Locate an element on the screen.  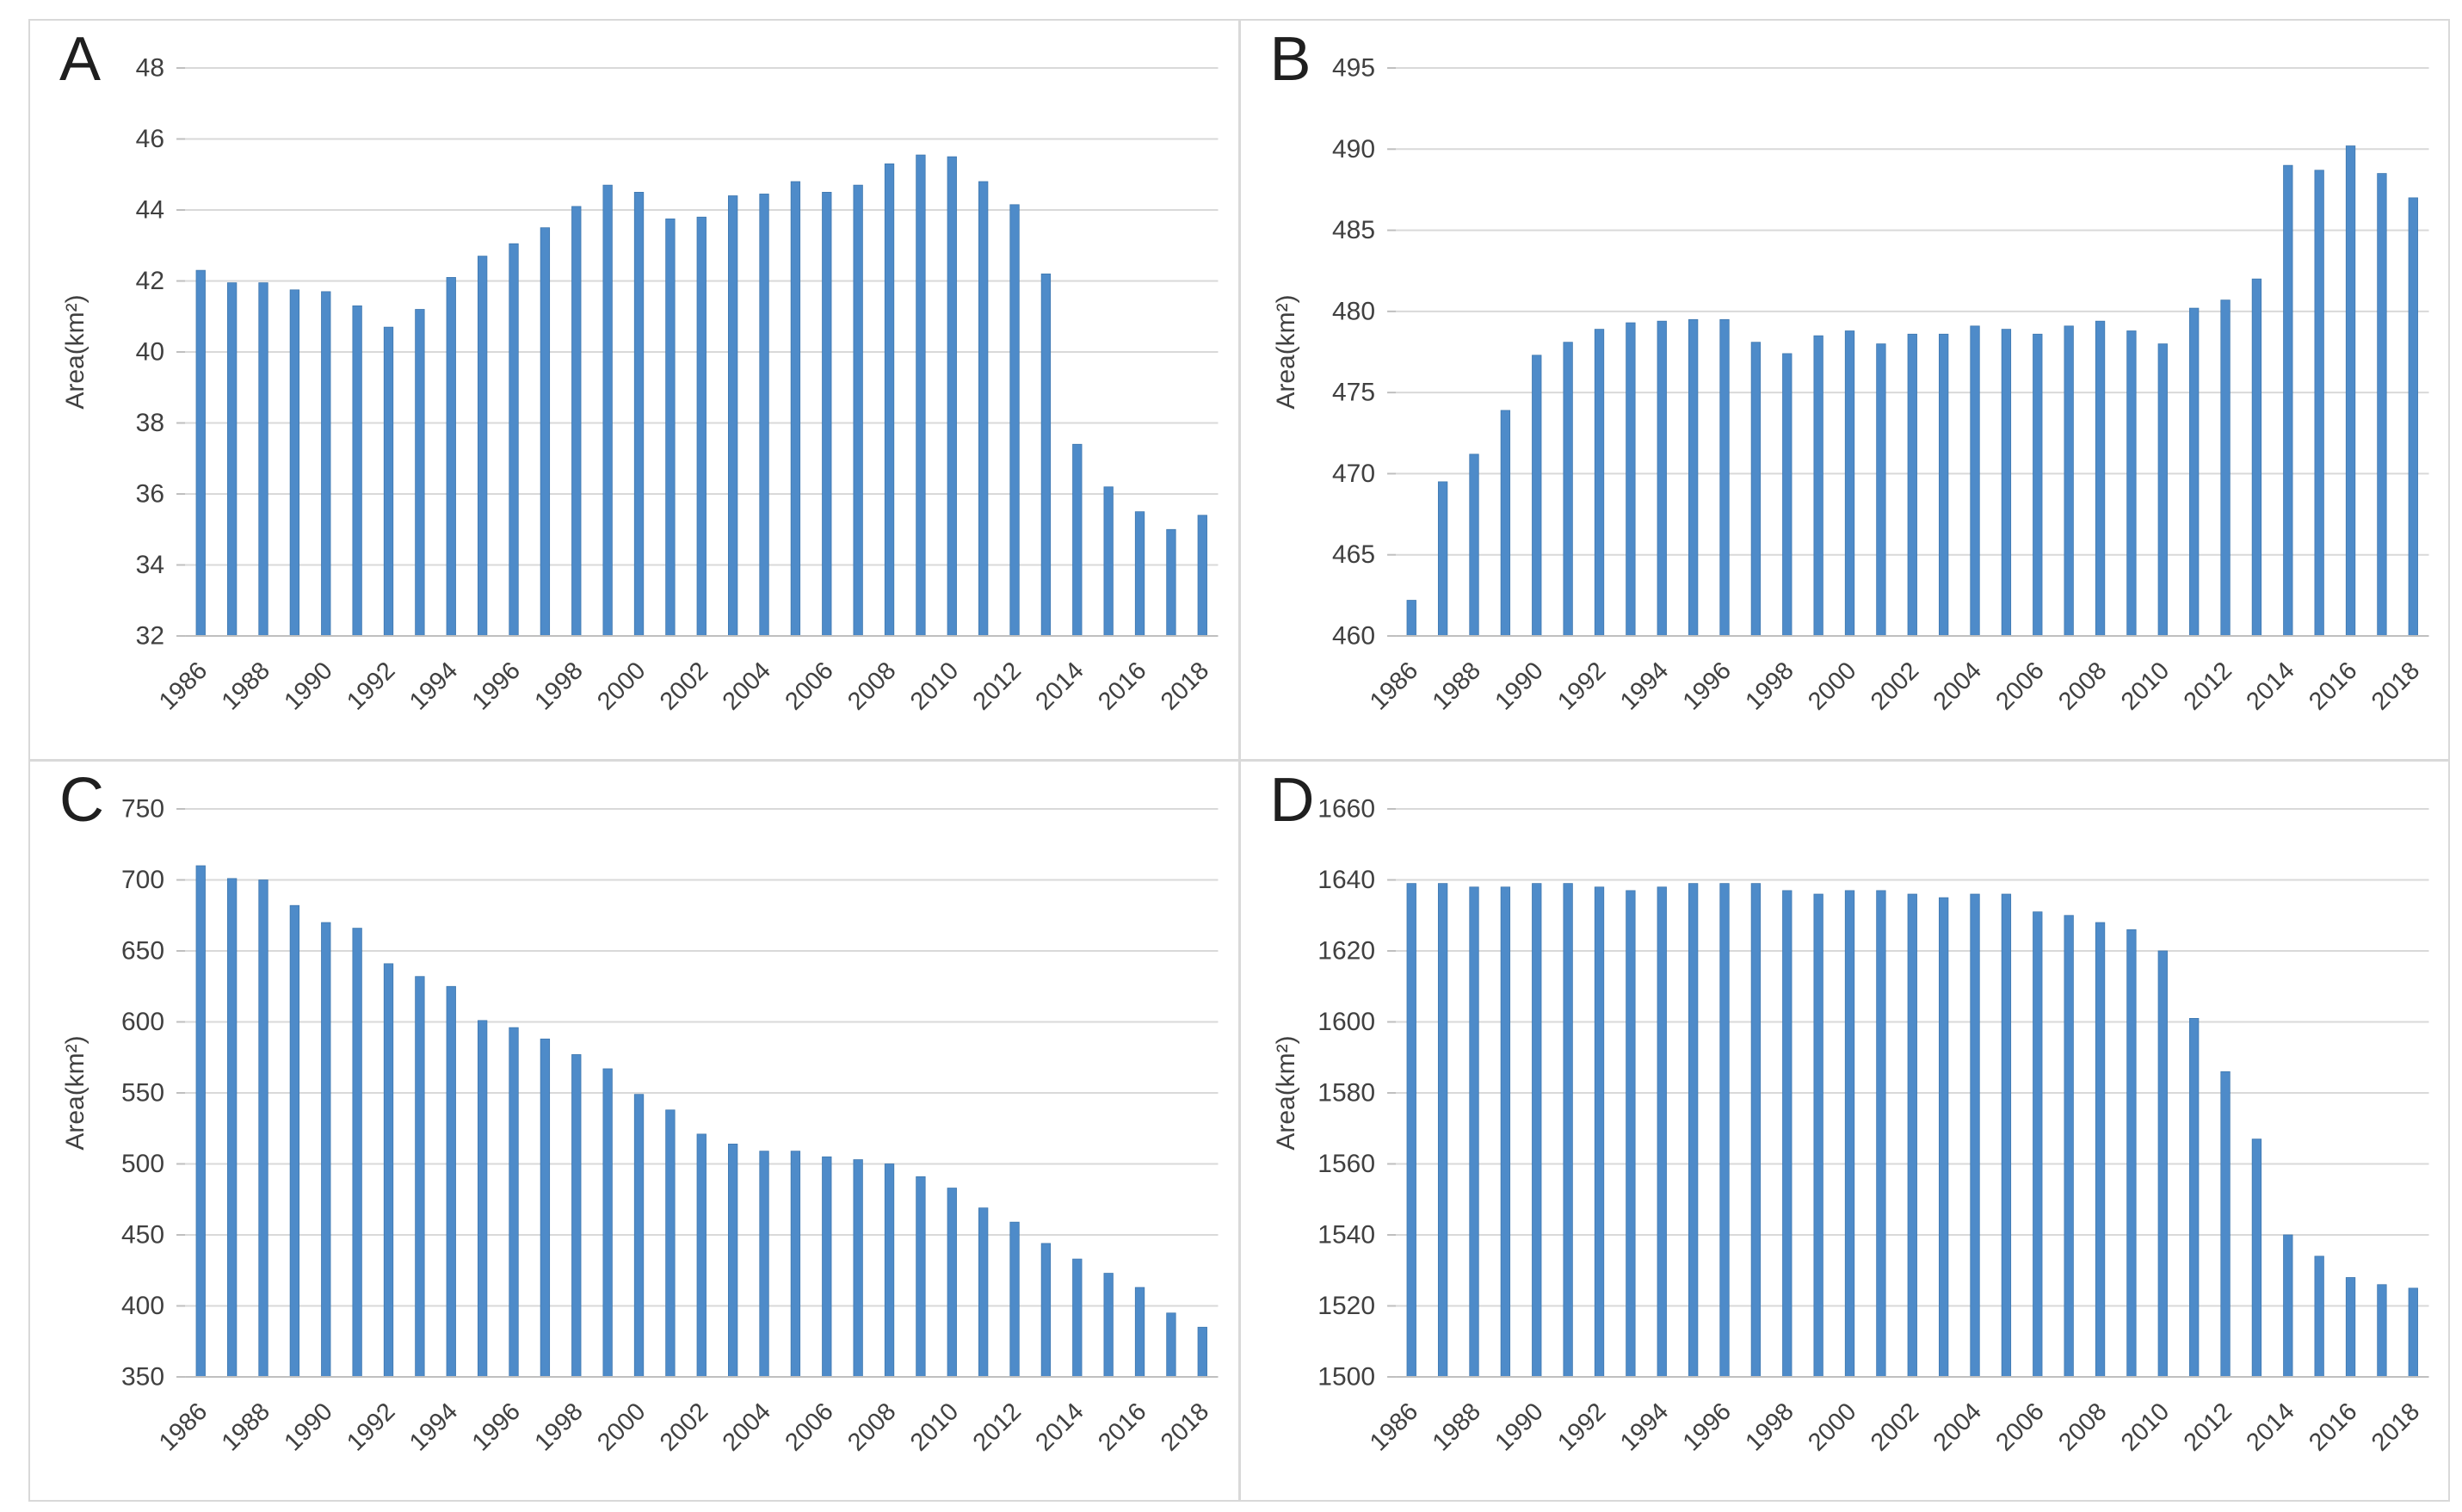
y-tick-label: 450 is located at coordinates (142, 1235).